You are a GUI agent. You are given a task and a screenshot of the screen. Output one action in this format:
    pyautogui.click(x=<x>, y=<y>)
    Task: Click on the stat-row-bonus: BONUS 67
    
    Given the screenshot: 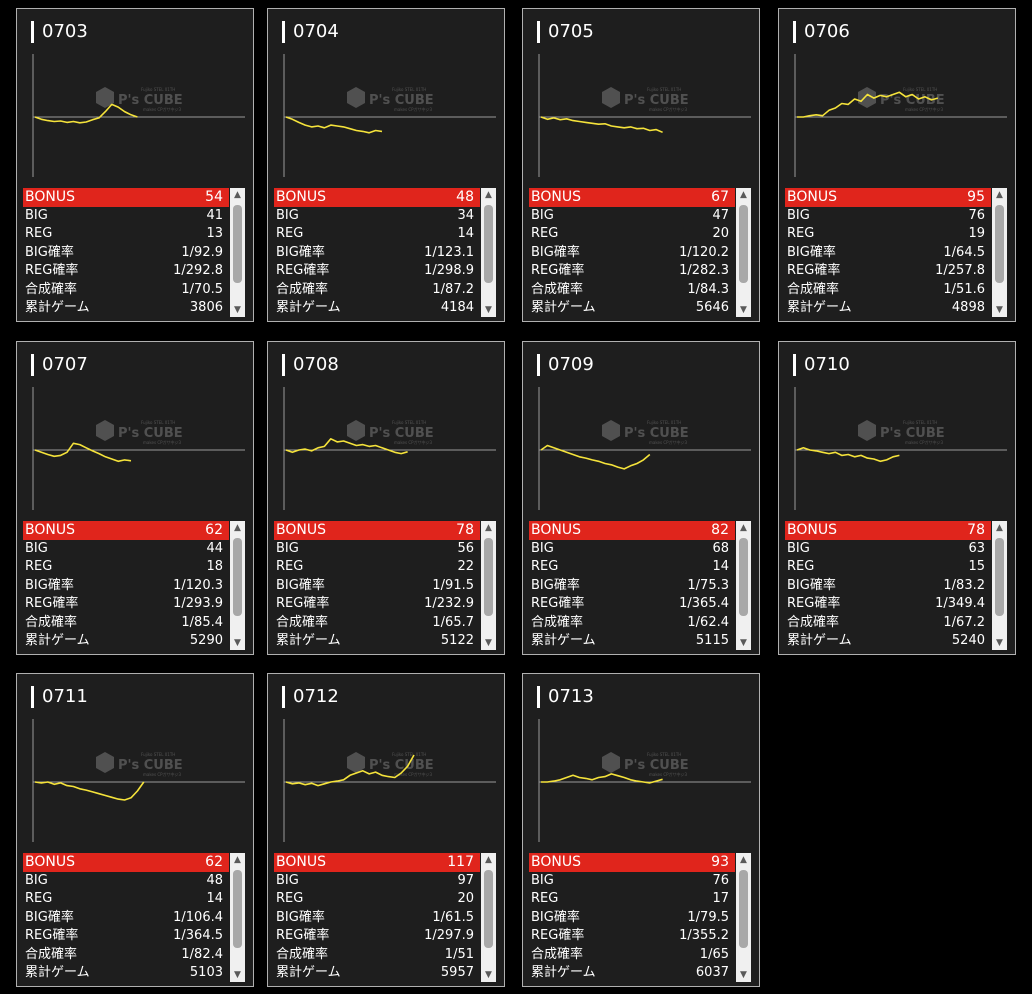 What is the action you would take?
    pyautogui.click(x=632, y=197)
    